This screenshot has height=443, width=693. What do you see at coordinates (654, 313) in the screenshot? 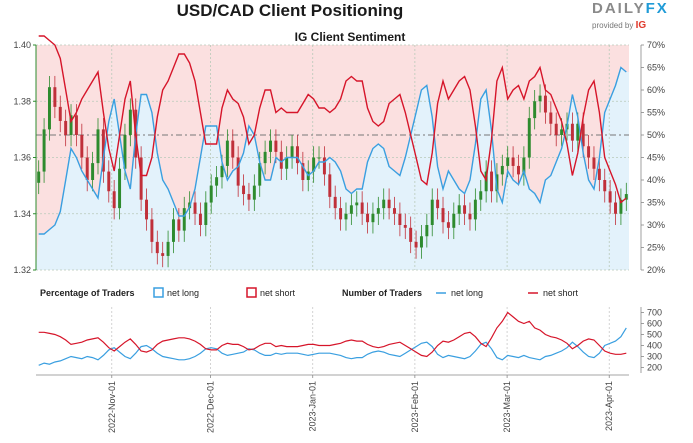
I see `traders-tick-label: 700` at bounding box center [654, 313].